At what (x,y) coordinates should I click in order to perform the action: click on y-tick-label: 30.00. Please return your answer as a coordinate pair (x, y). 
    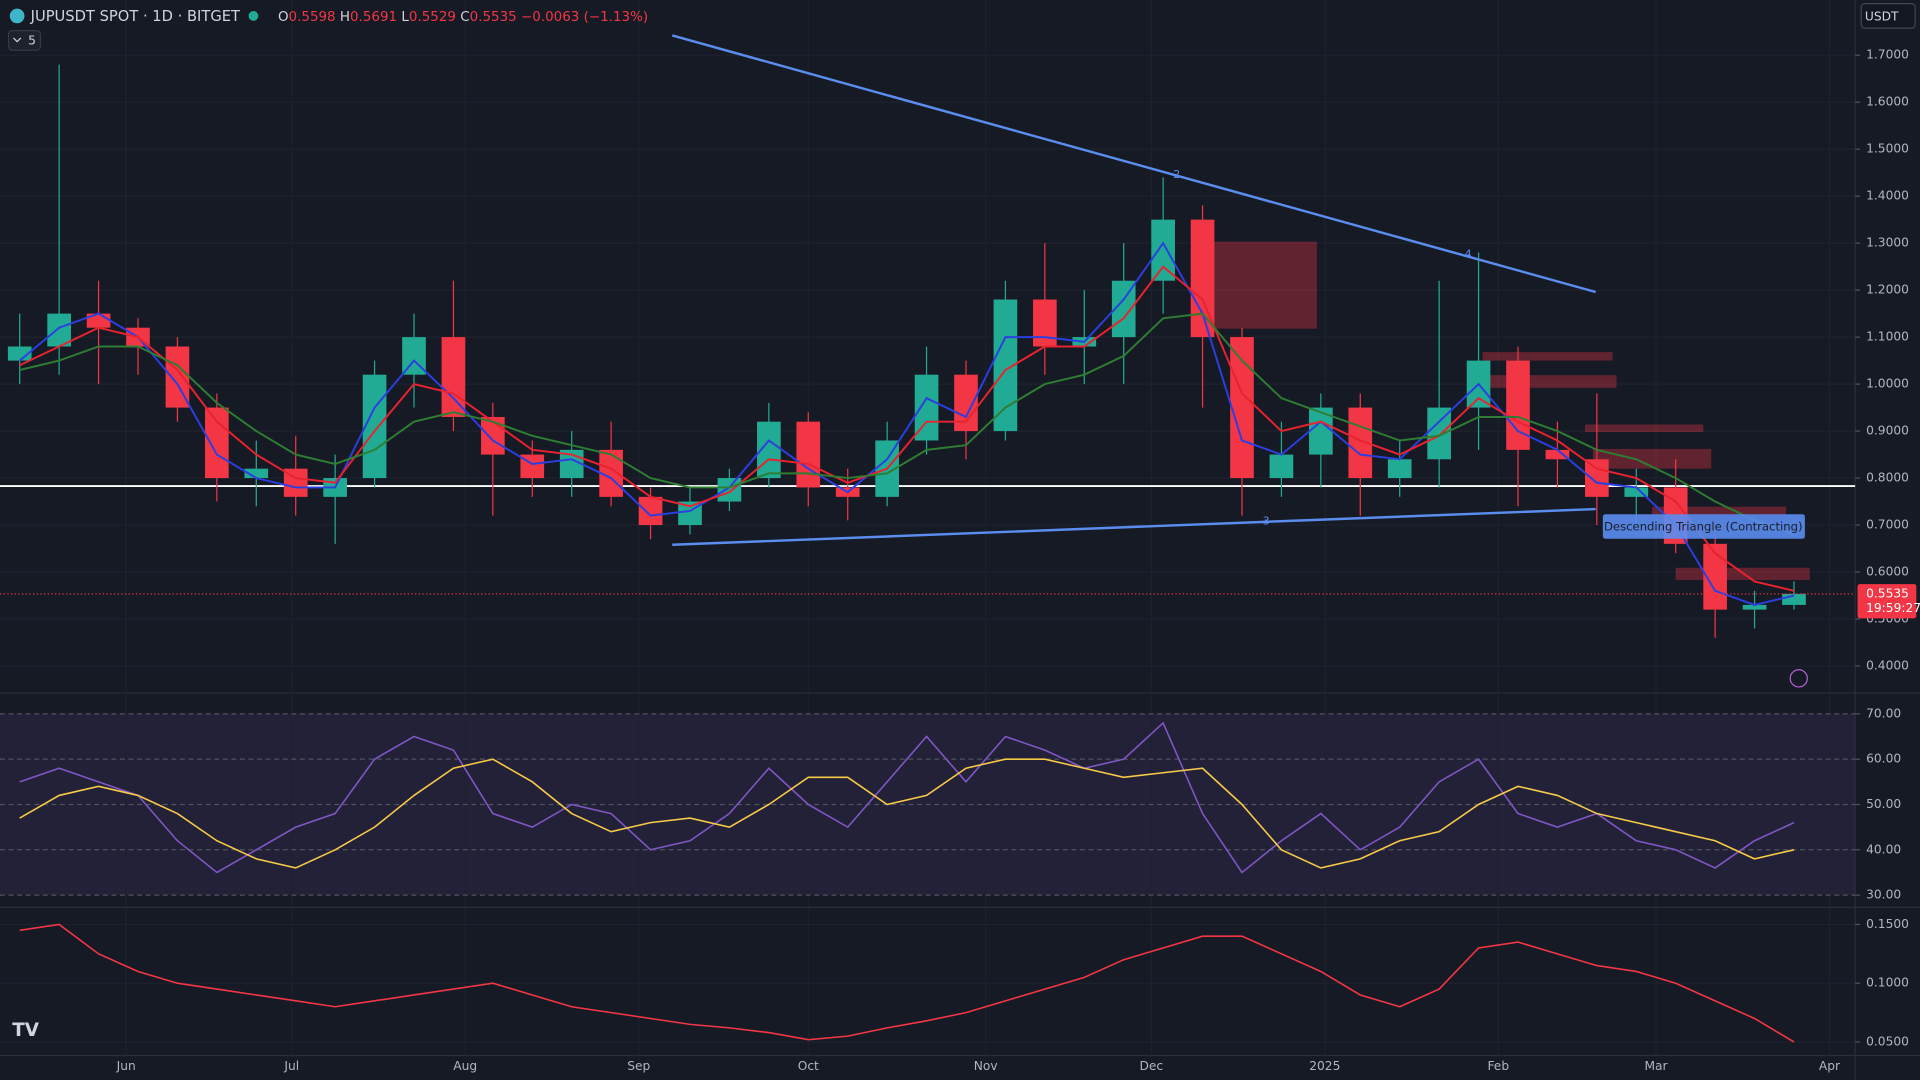
    Looking at the image, I should click on (1883, 895).